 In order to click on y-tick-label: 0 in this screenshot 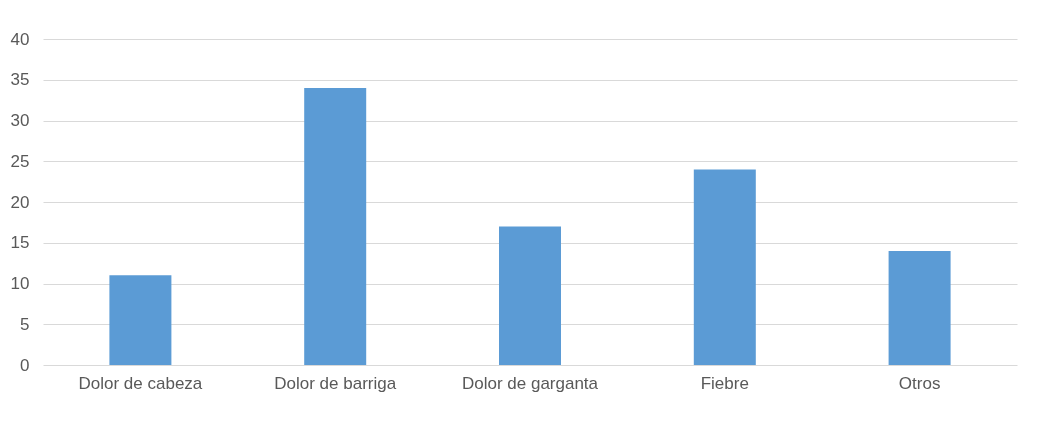, I will do `click(25, 365)`.